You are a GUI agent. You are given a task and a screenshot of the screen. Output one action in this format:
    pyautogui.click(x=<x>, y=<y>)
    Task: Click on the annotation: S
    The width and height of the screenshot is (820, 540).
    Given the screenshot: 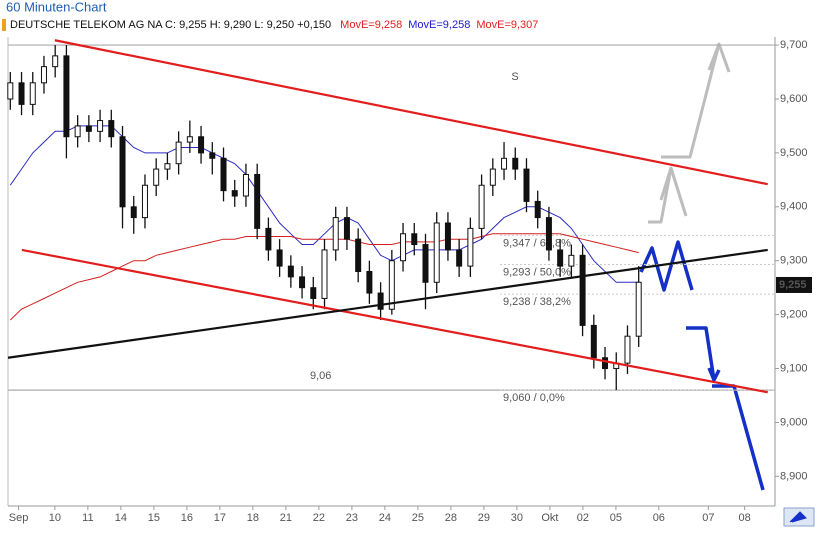 What is the action you would take?
    pyautogui.click(x=514, y=77)
    